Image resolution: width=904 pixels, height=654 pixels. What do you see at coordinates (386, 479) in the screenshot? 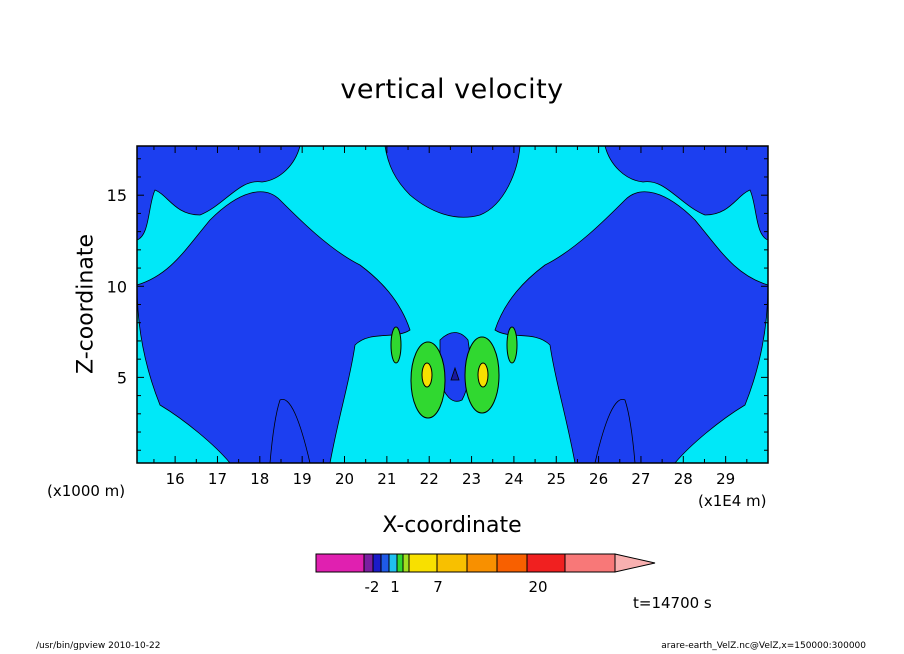
I see `x-tick-label: 21` at bounding box center [386, 479].